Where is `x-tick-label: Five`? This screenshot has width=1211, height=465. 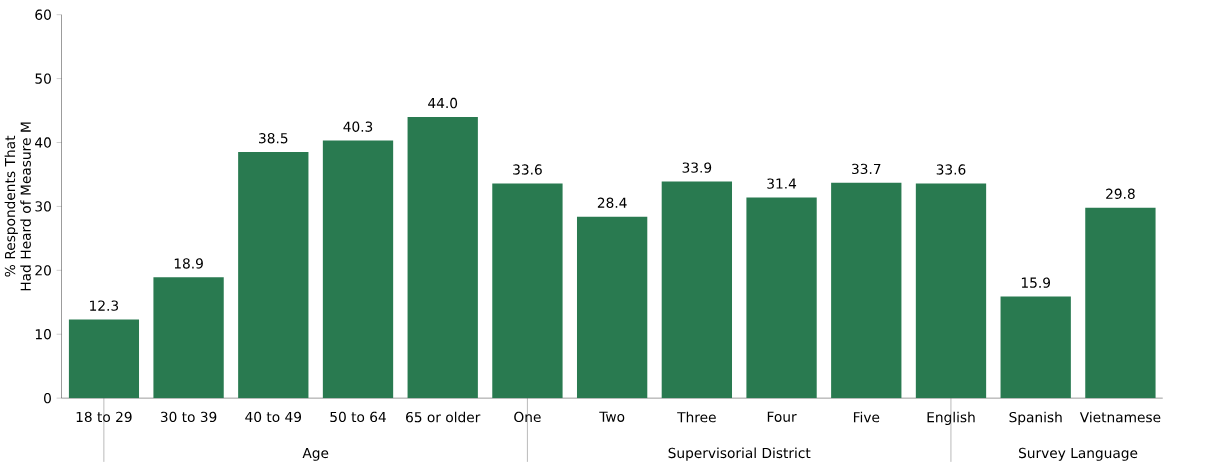
x-tick-label: Five is located at coordinates (866, 417).